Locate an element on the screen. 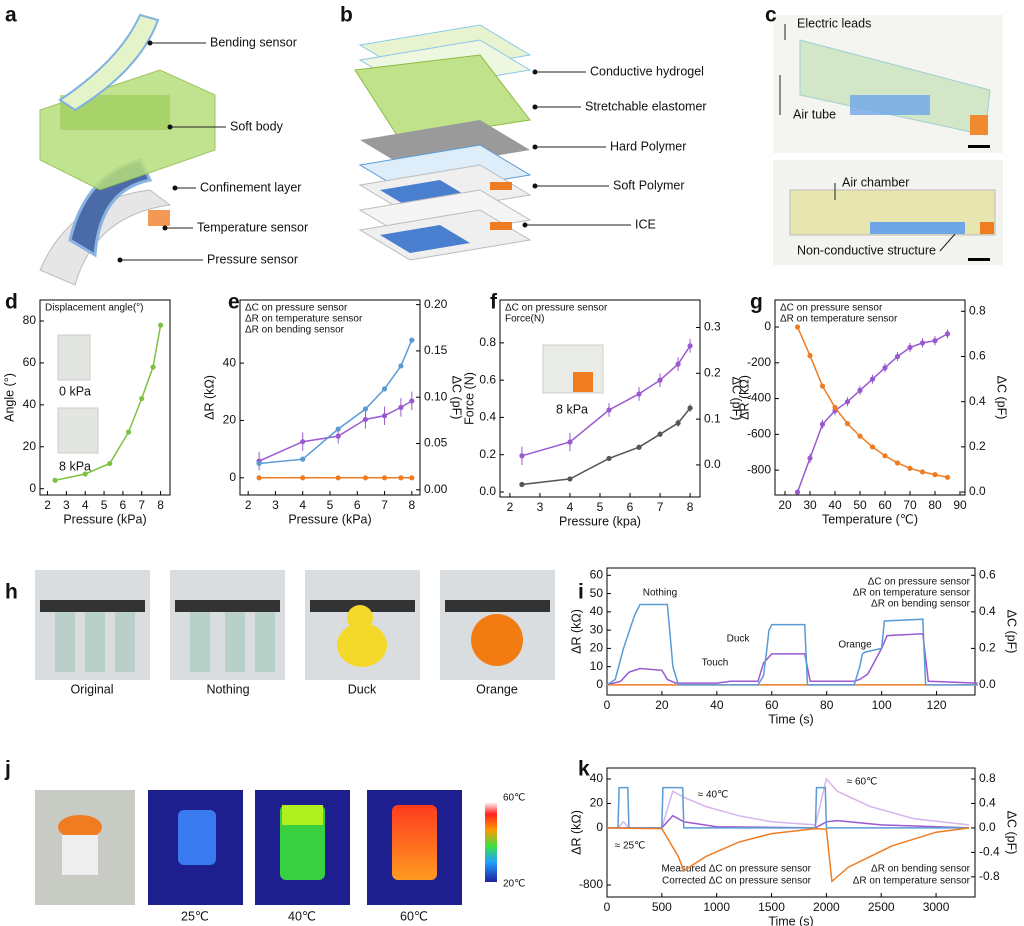 This screenshot has height=926, width=1024. legend-entry: Corrected ΔC on pressure sensor is located at coordinates (737, 881).